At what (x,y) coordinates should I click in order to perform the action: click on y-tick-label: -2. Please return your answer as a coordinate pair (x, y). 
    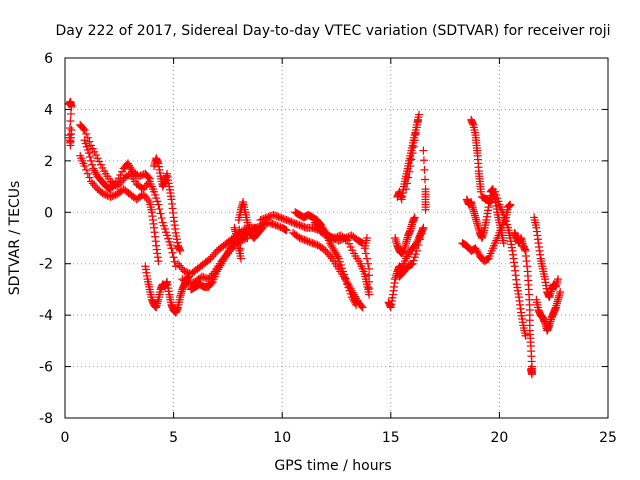
    Looking at the image, I should click on (46, 265).